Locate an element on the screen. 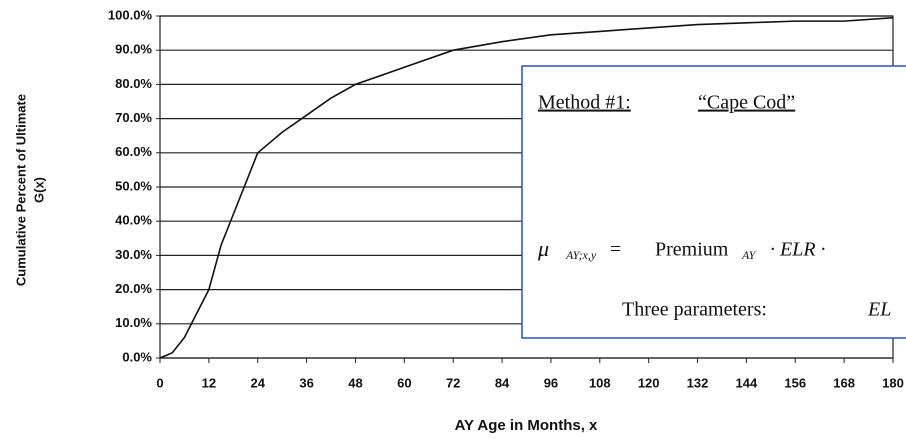  formula-part: μ is located at coordinates (543, 248).